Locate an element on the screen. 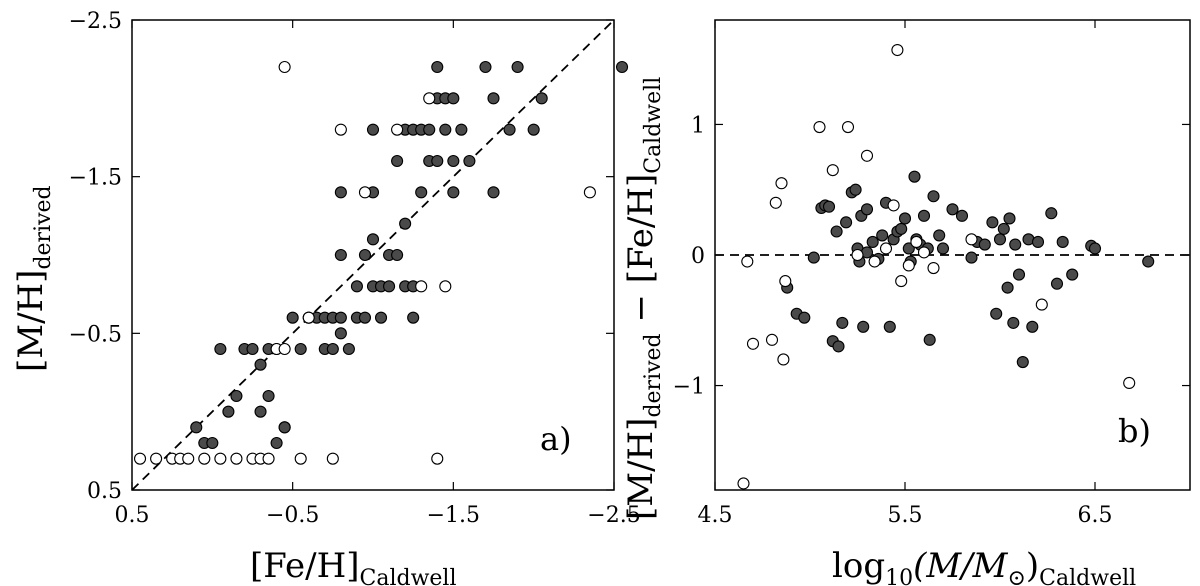 The image size is (1200, 586). panel-a-xlabel-sub: Caldwell is located at coordinates (408, 576).